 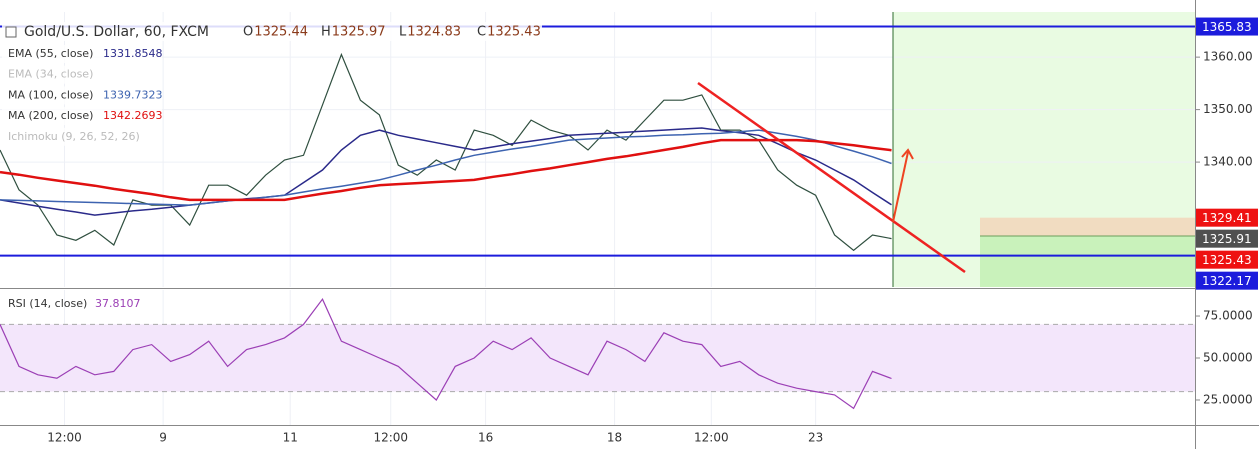 I want to click on x-tick-label: 16, so click(x=485, y=438).